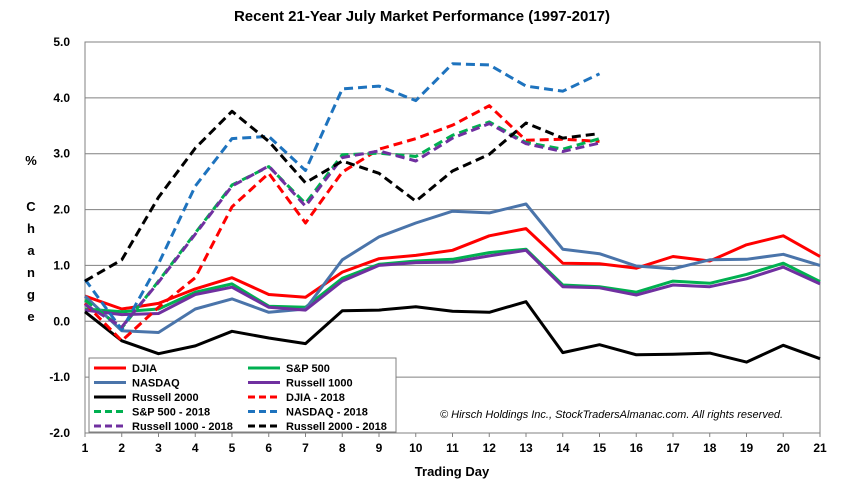  I want to click on legend-label: DJIA - 2018, so click(315, 398).